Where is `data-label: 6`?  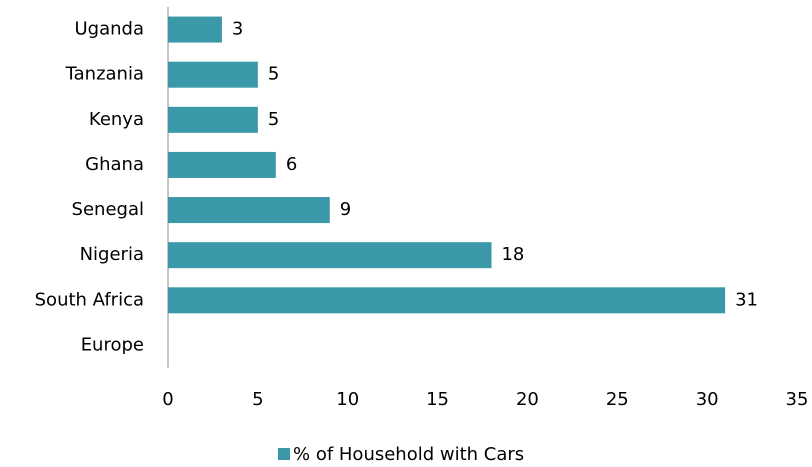 data-label: 6 is located at coordinates (291, 164).